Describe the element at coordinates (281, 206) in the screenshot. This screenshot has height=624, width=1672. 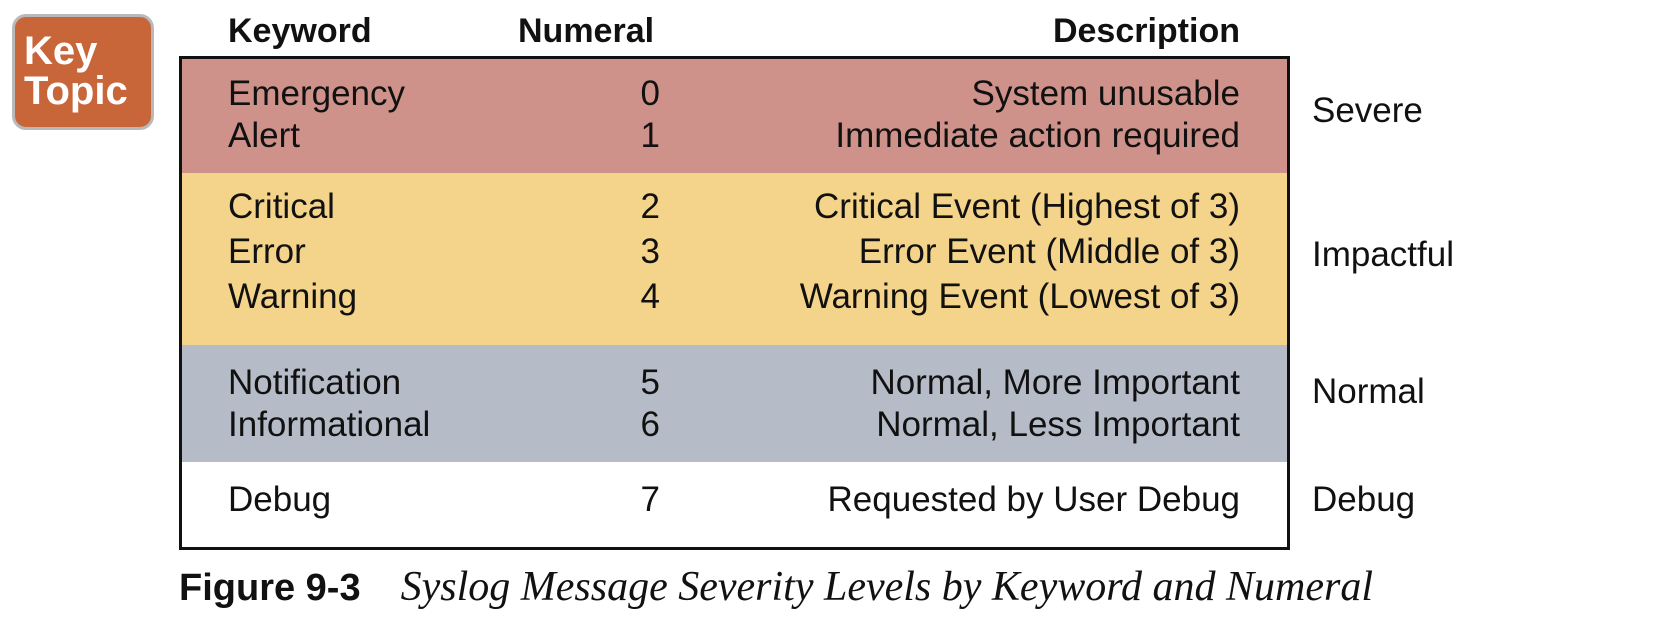
I see `row-keyword: Critical` at that location.